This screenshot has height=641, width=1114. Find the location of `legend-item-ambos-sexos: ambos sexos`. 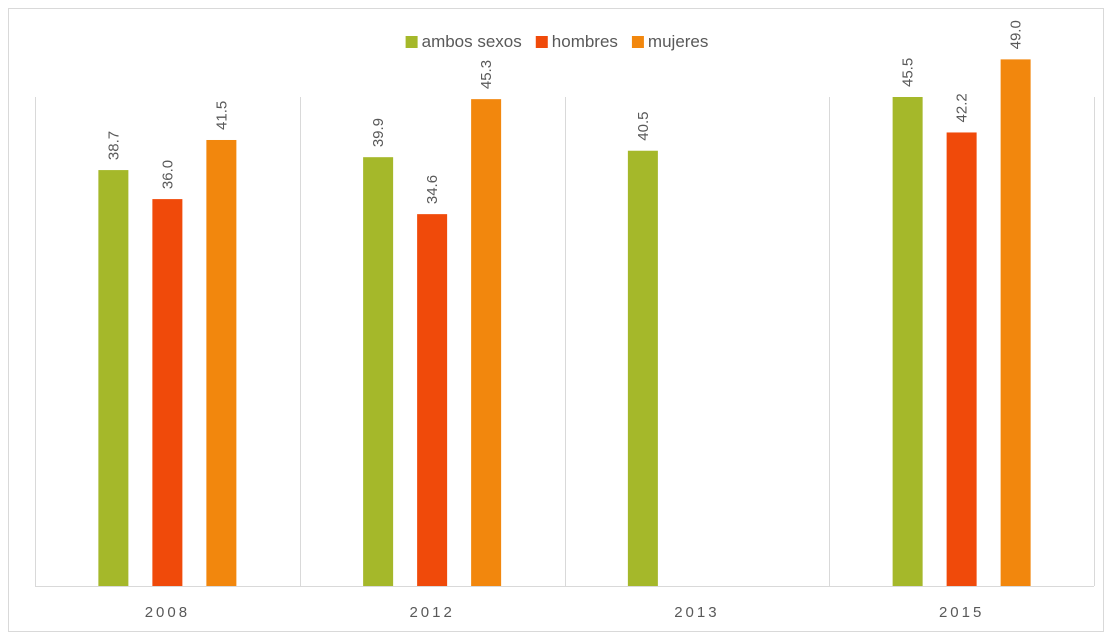

legend-item-ambos-sexos: ambos sexos is located at coordinates (463, 41).